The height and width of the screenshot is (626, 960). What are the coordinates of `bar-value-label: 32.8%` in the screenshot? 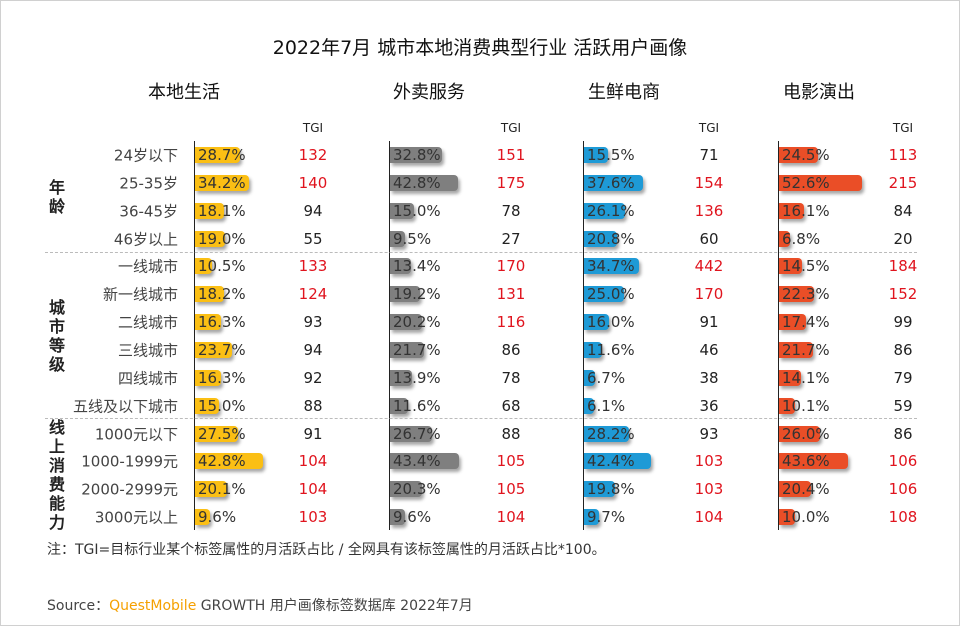 It's located at (417, 155).